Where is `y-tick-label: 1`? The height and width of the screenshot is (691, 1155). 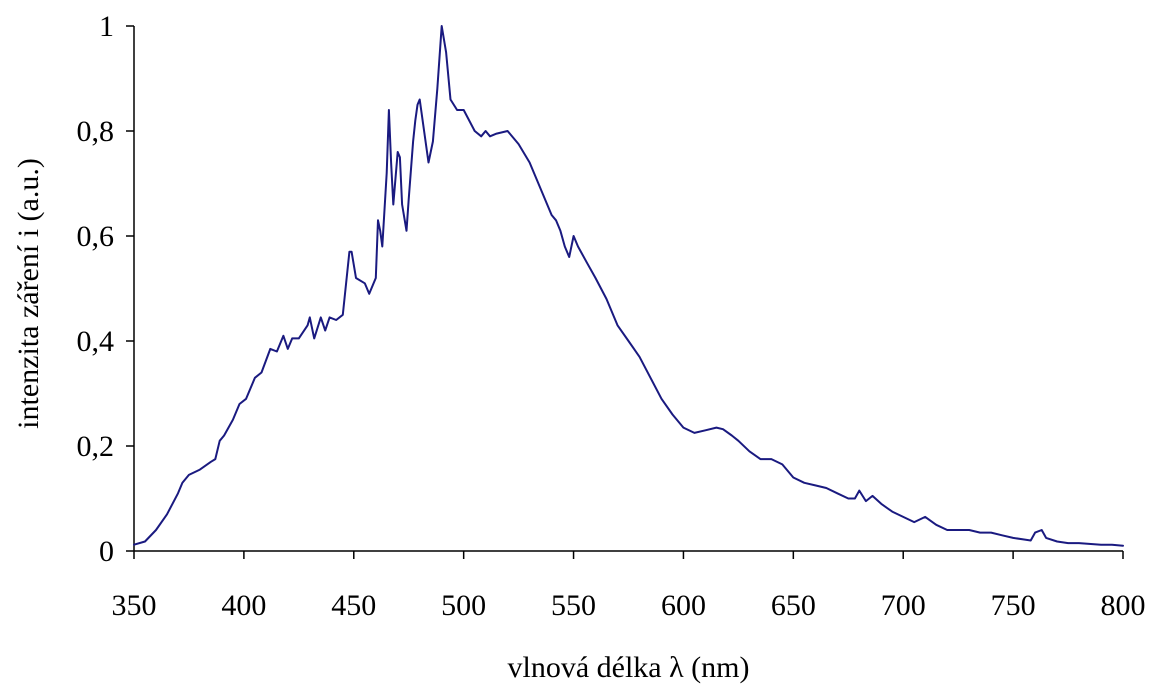 y-tick-label: 1 is located at coordinates (106, 26).